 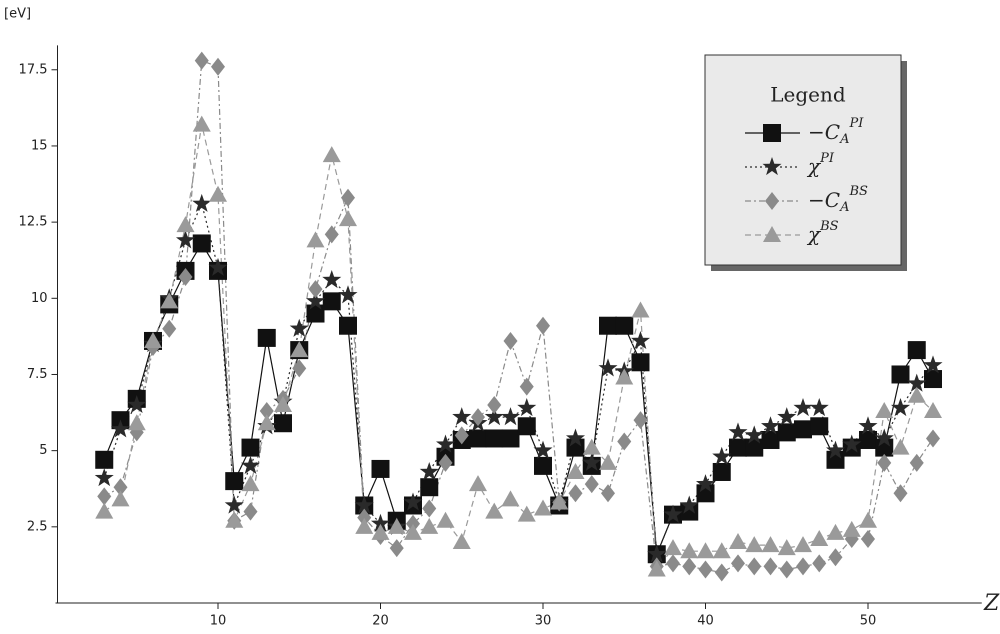 I want to click on y-tick-label: 7.5, so click(x=37, y=374).